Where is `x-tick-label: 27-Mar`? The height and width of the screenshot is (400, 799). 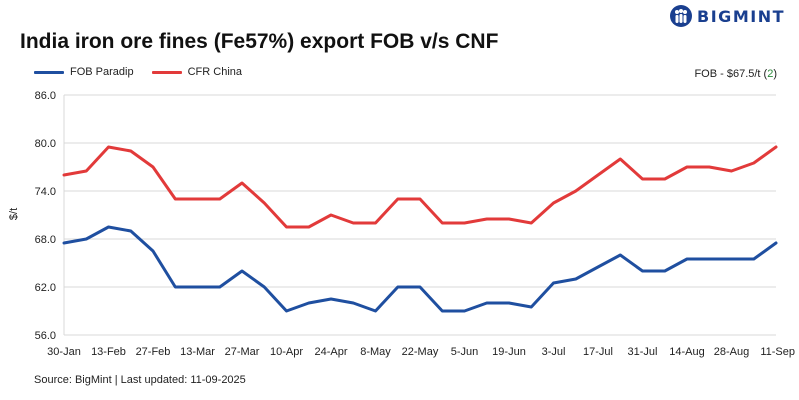
x-tick-label: 27-Mar is located at coordinates (242, 352).